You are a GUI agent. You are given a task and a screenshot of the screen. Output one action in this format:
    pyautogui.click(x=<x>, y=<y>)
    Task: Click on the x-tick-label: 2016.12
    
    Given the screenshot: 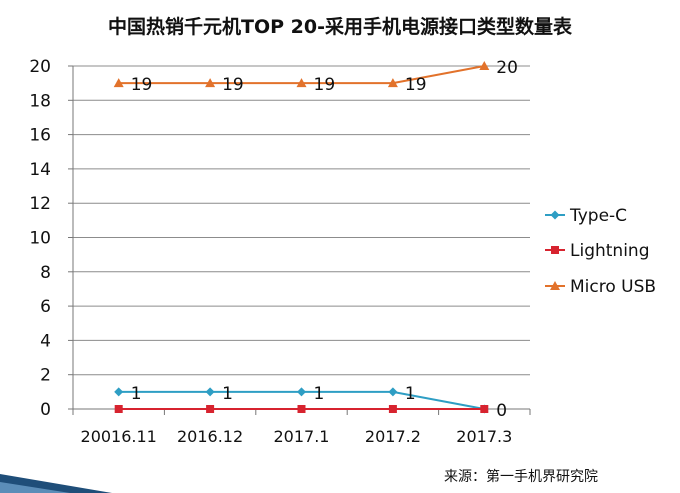 What is the action you would take?
    pyautogui.click(x=210, y=436)
    